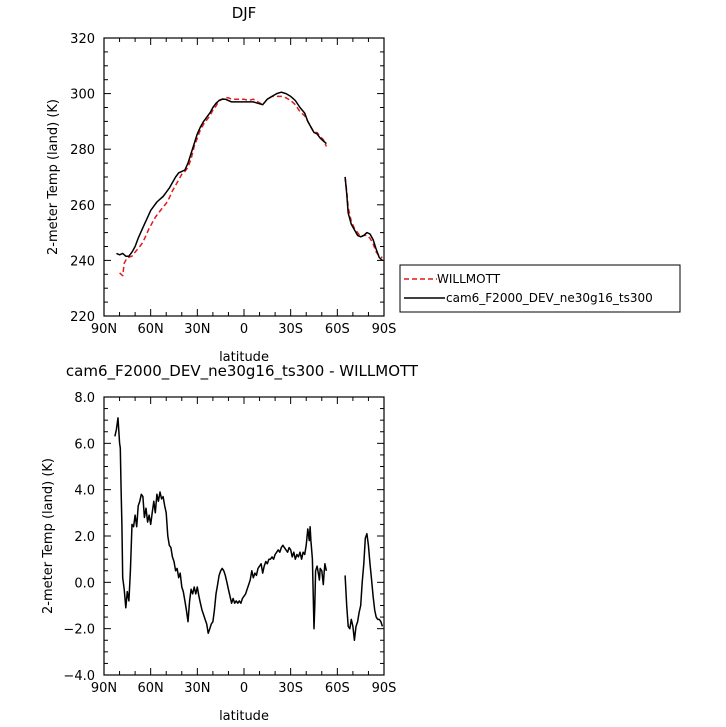 This screenshot has height=727, width=726. Describe the element at coordinates (48, 536) in the screenshot. I see `y-axis-label-bottom: 2-meter Temp (land) (K)` at that location.